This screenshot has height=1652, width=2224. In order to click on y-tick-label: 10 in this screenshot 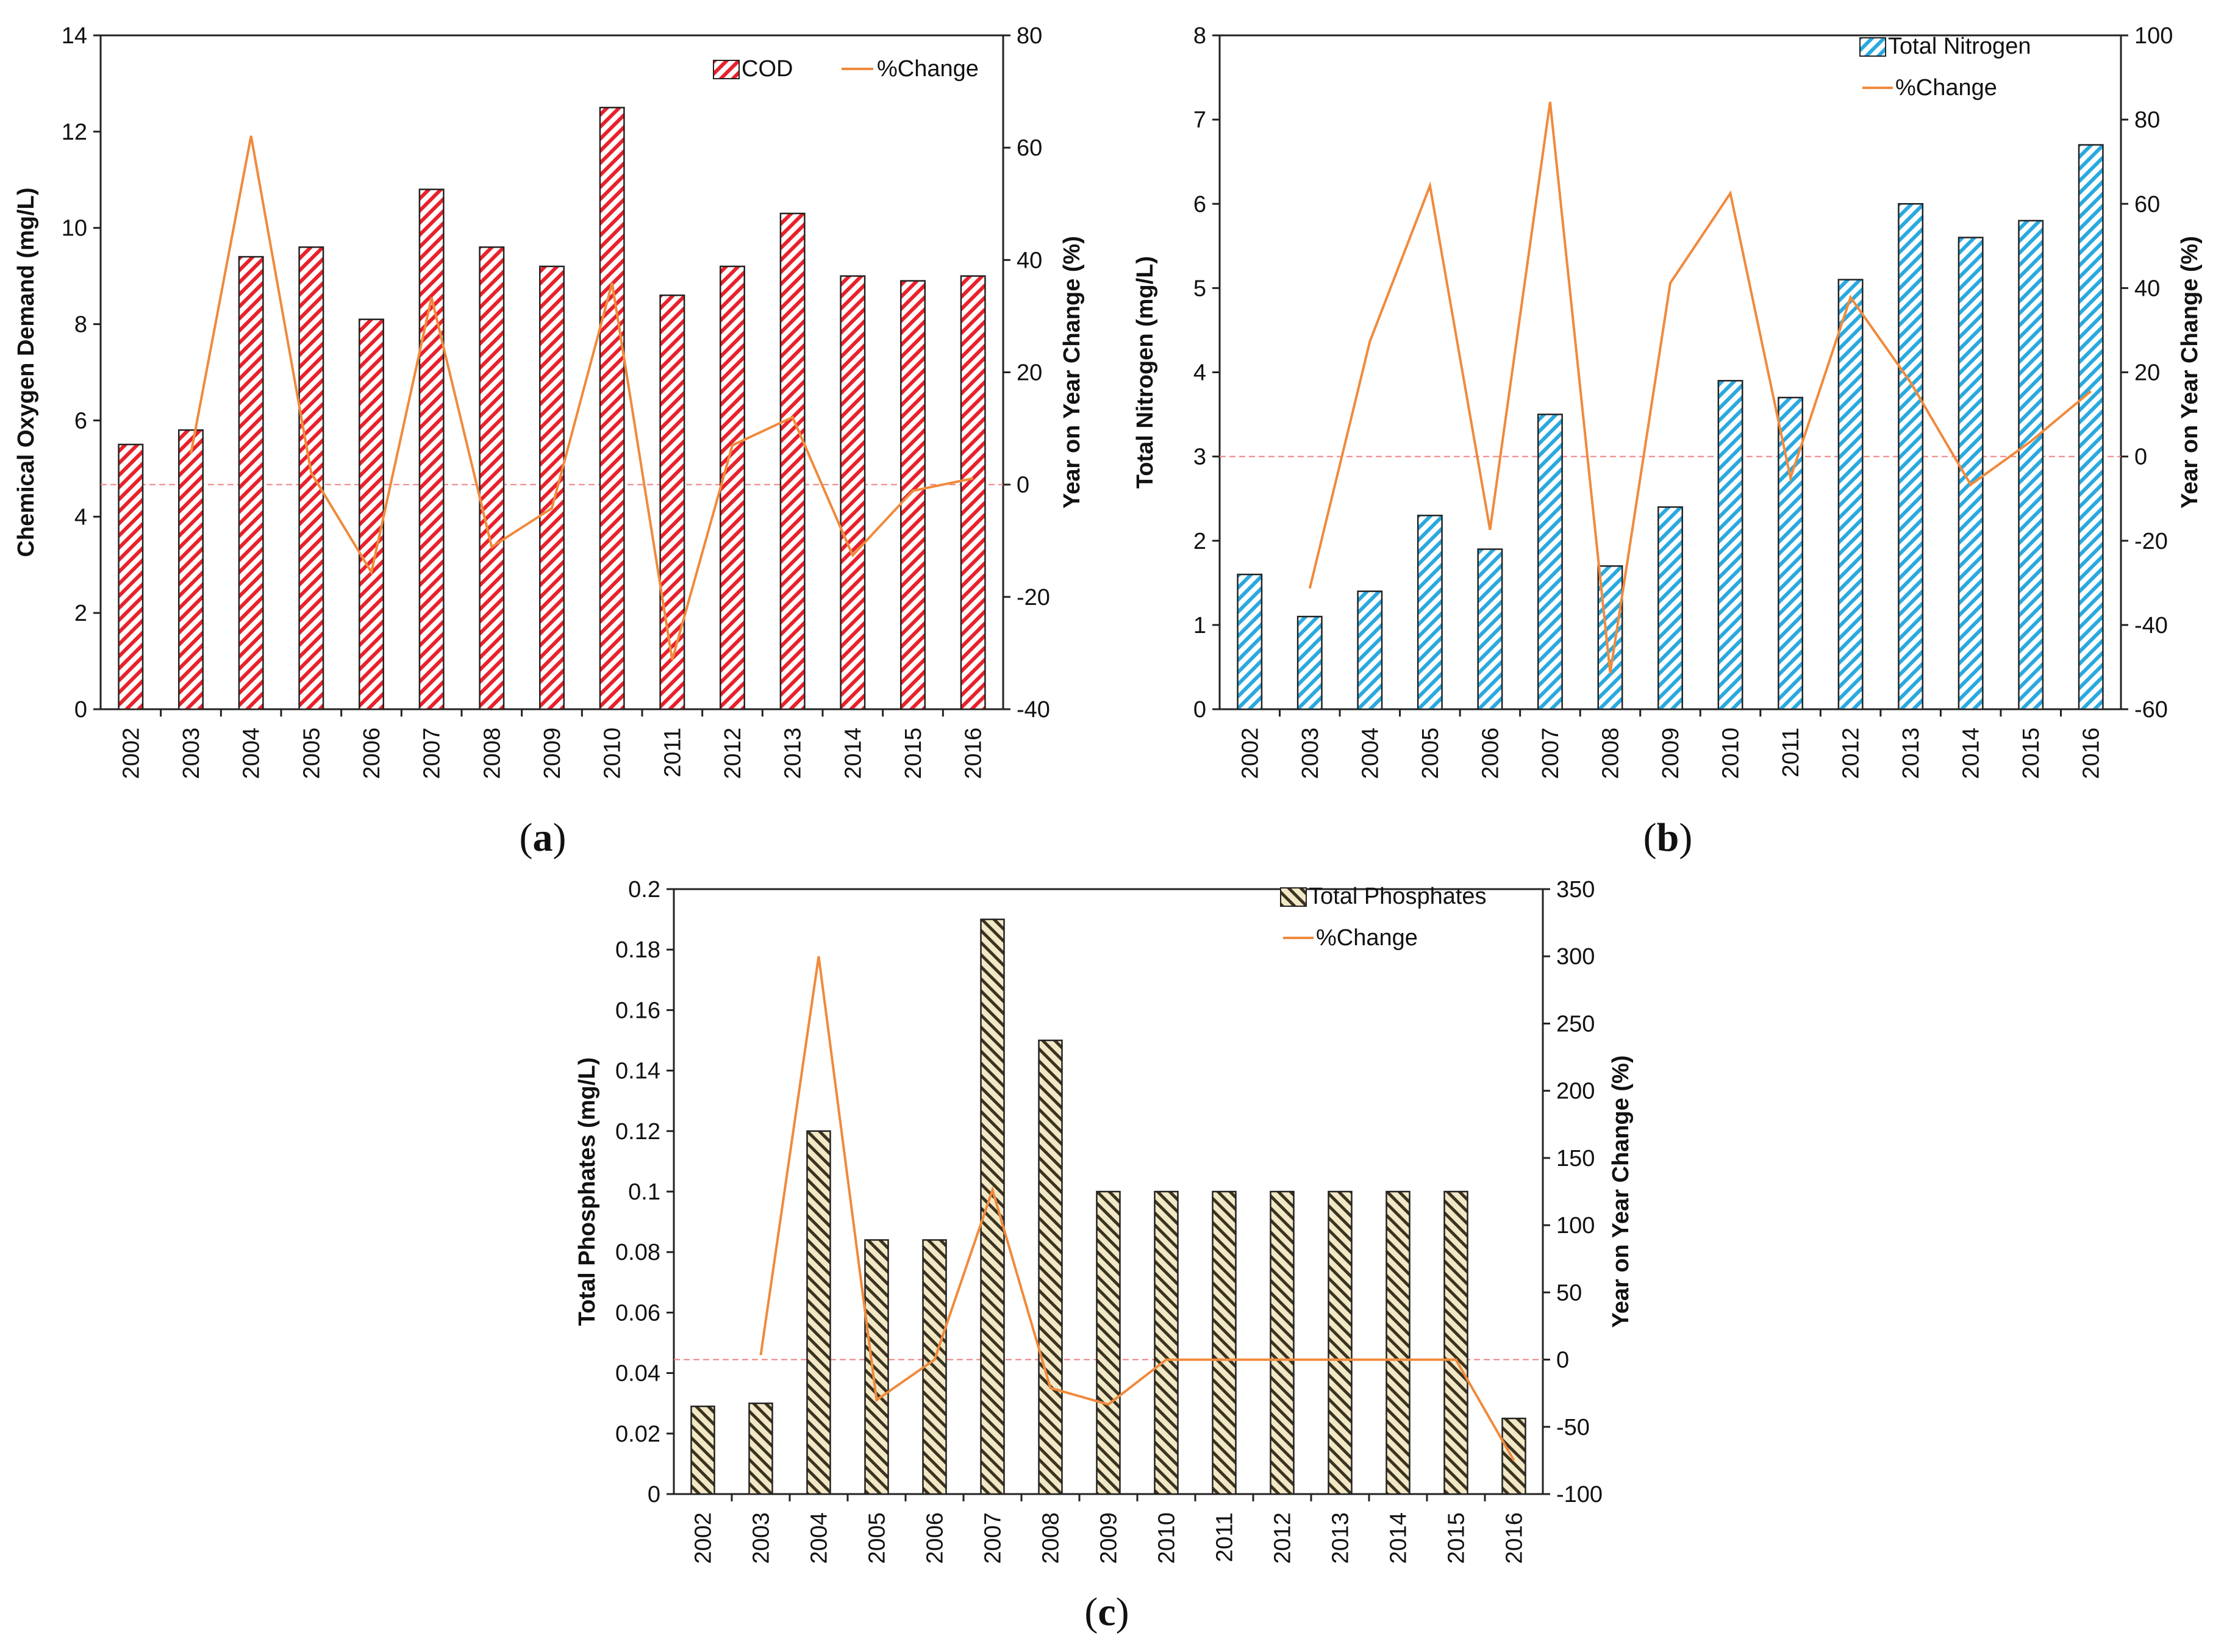, I will do `click(74, 228)`.